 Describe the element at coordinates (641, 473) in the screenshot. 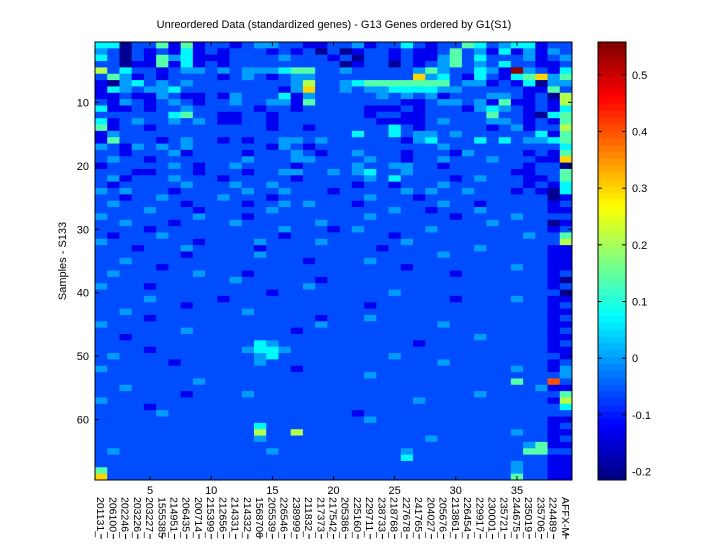

I see `colorbar-tick-label: -0.2` at that location.